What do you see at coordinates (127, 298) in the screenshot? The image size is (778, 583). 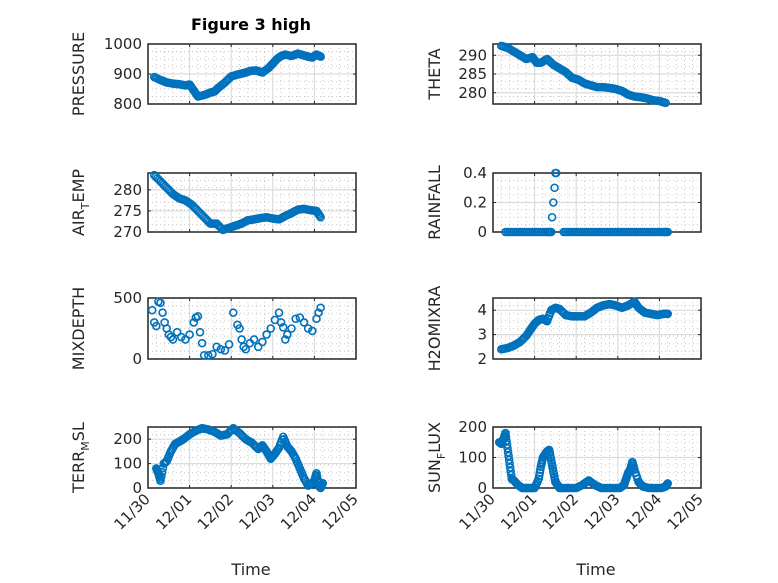 I see `y-tick-label: 500` at bounding box center [127, 298].